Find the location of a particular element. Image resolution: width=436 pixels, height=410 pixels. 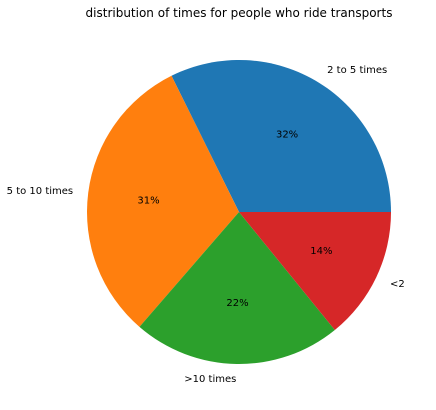

slice-label-2: 5 to 10 times is located at coordinates (40, 191).